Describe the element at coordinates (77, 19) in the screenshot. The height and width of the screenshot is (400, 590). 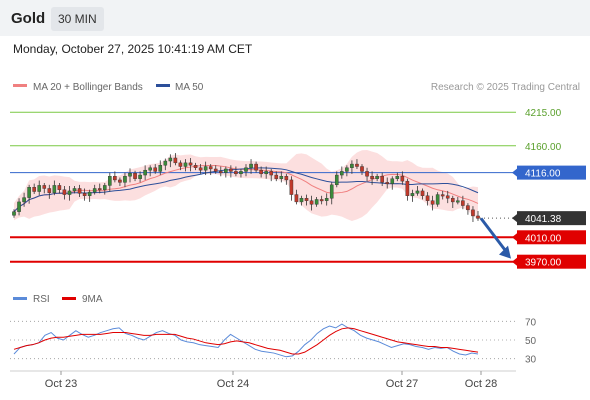
I see `timeframe-button: 30 MIN` at that location.